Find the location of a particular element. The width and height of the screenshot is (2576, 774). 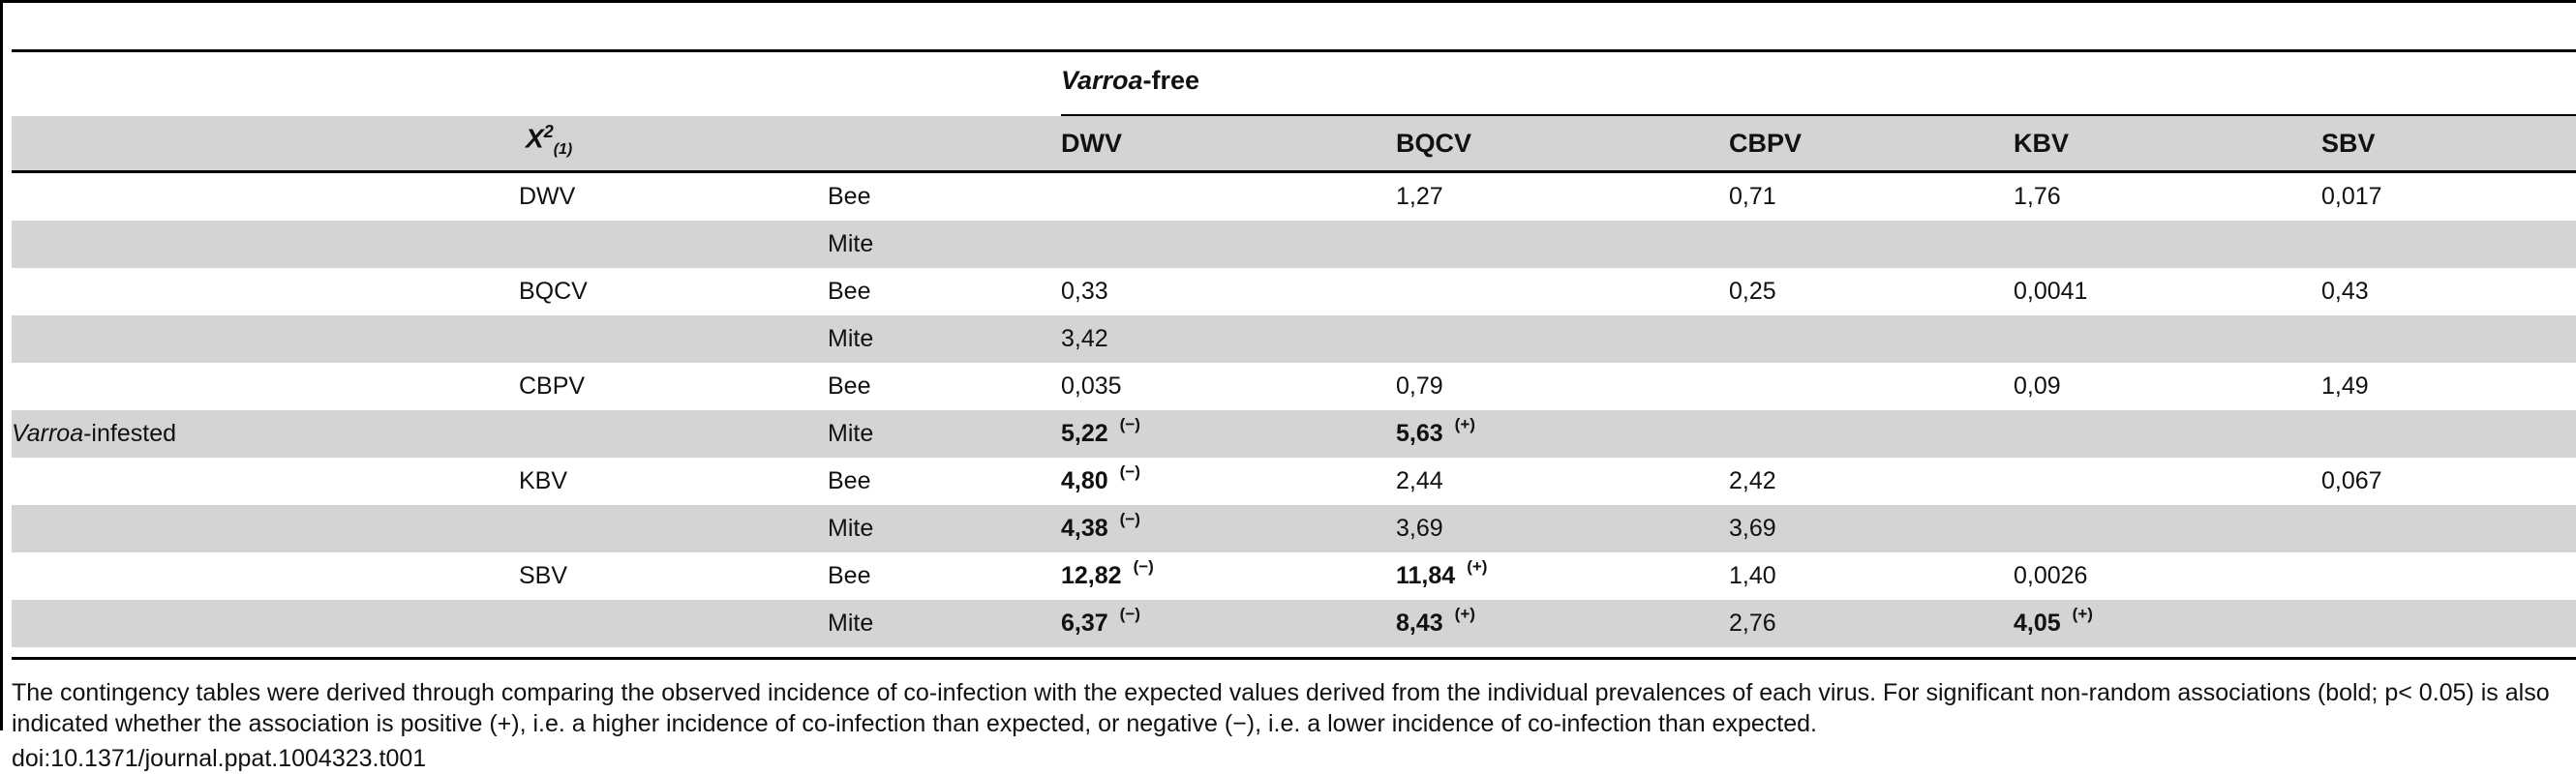

table-row: Varroa -infested Mite 5,22 (−) 5,63 (+) is located at coordinates (1294, 434).